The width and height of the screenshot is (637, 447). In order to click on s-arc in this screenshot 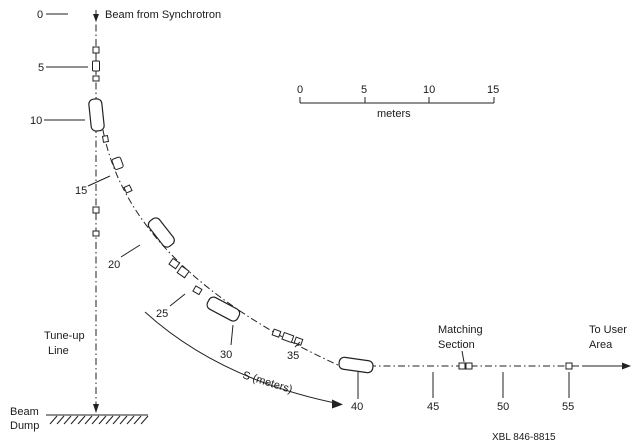, I will do `click(242, 358)`.